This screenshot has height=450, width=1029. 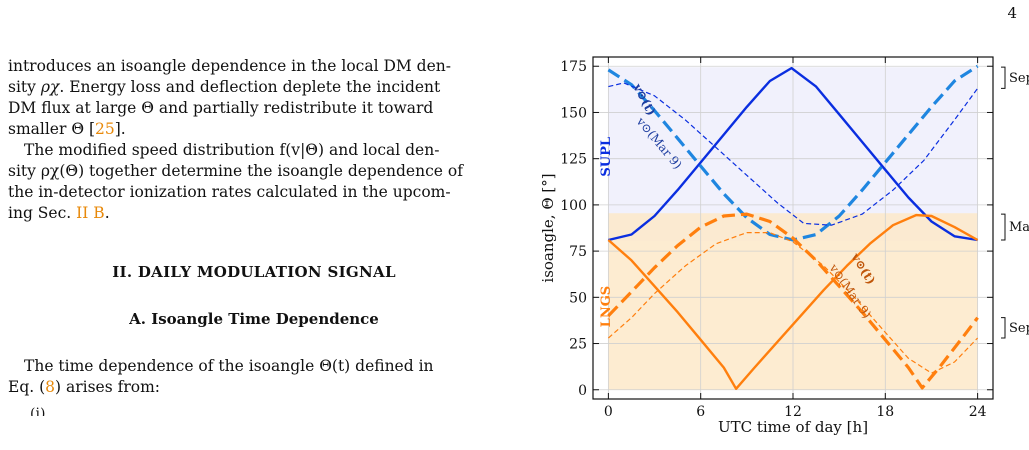 What do you see at coordinates (885, 412) in the screenshot?
I see `x-tick-label: 18` at bounding box center [885, 412].